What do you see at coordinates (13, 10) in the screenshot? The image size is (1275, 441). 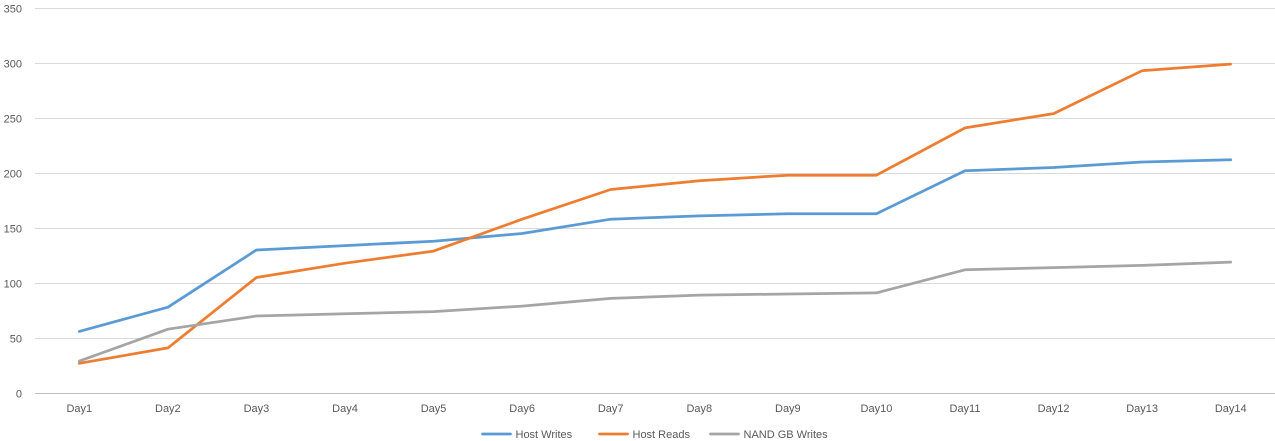 I see `y-tick-label: 350` at bounding box center [13, 10].